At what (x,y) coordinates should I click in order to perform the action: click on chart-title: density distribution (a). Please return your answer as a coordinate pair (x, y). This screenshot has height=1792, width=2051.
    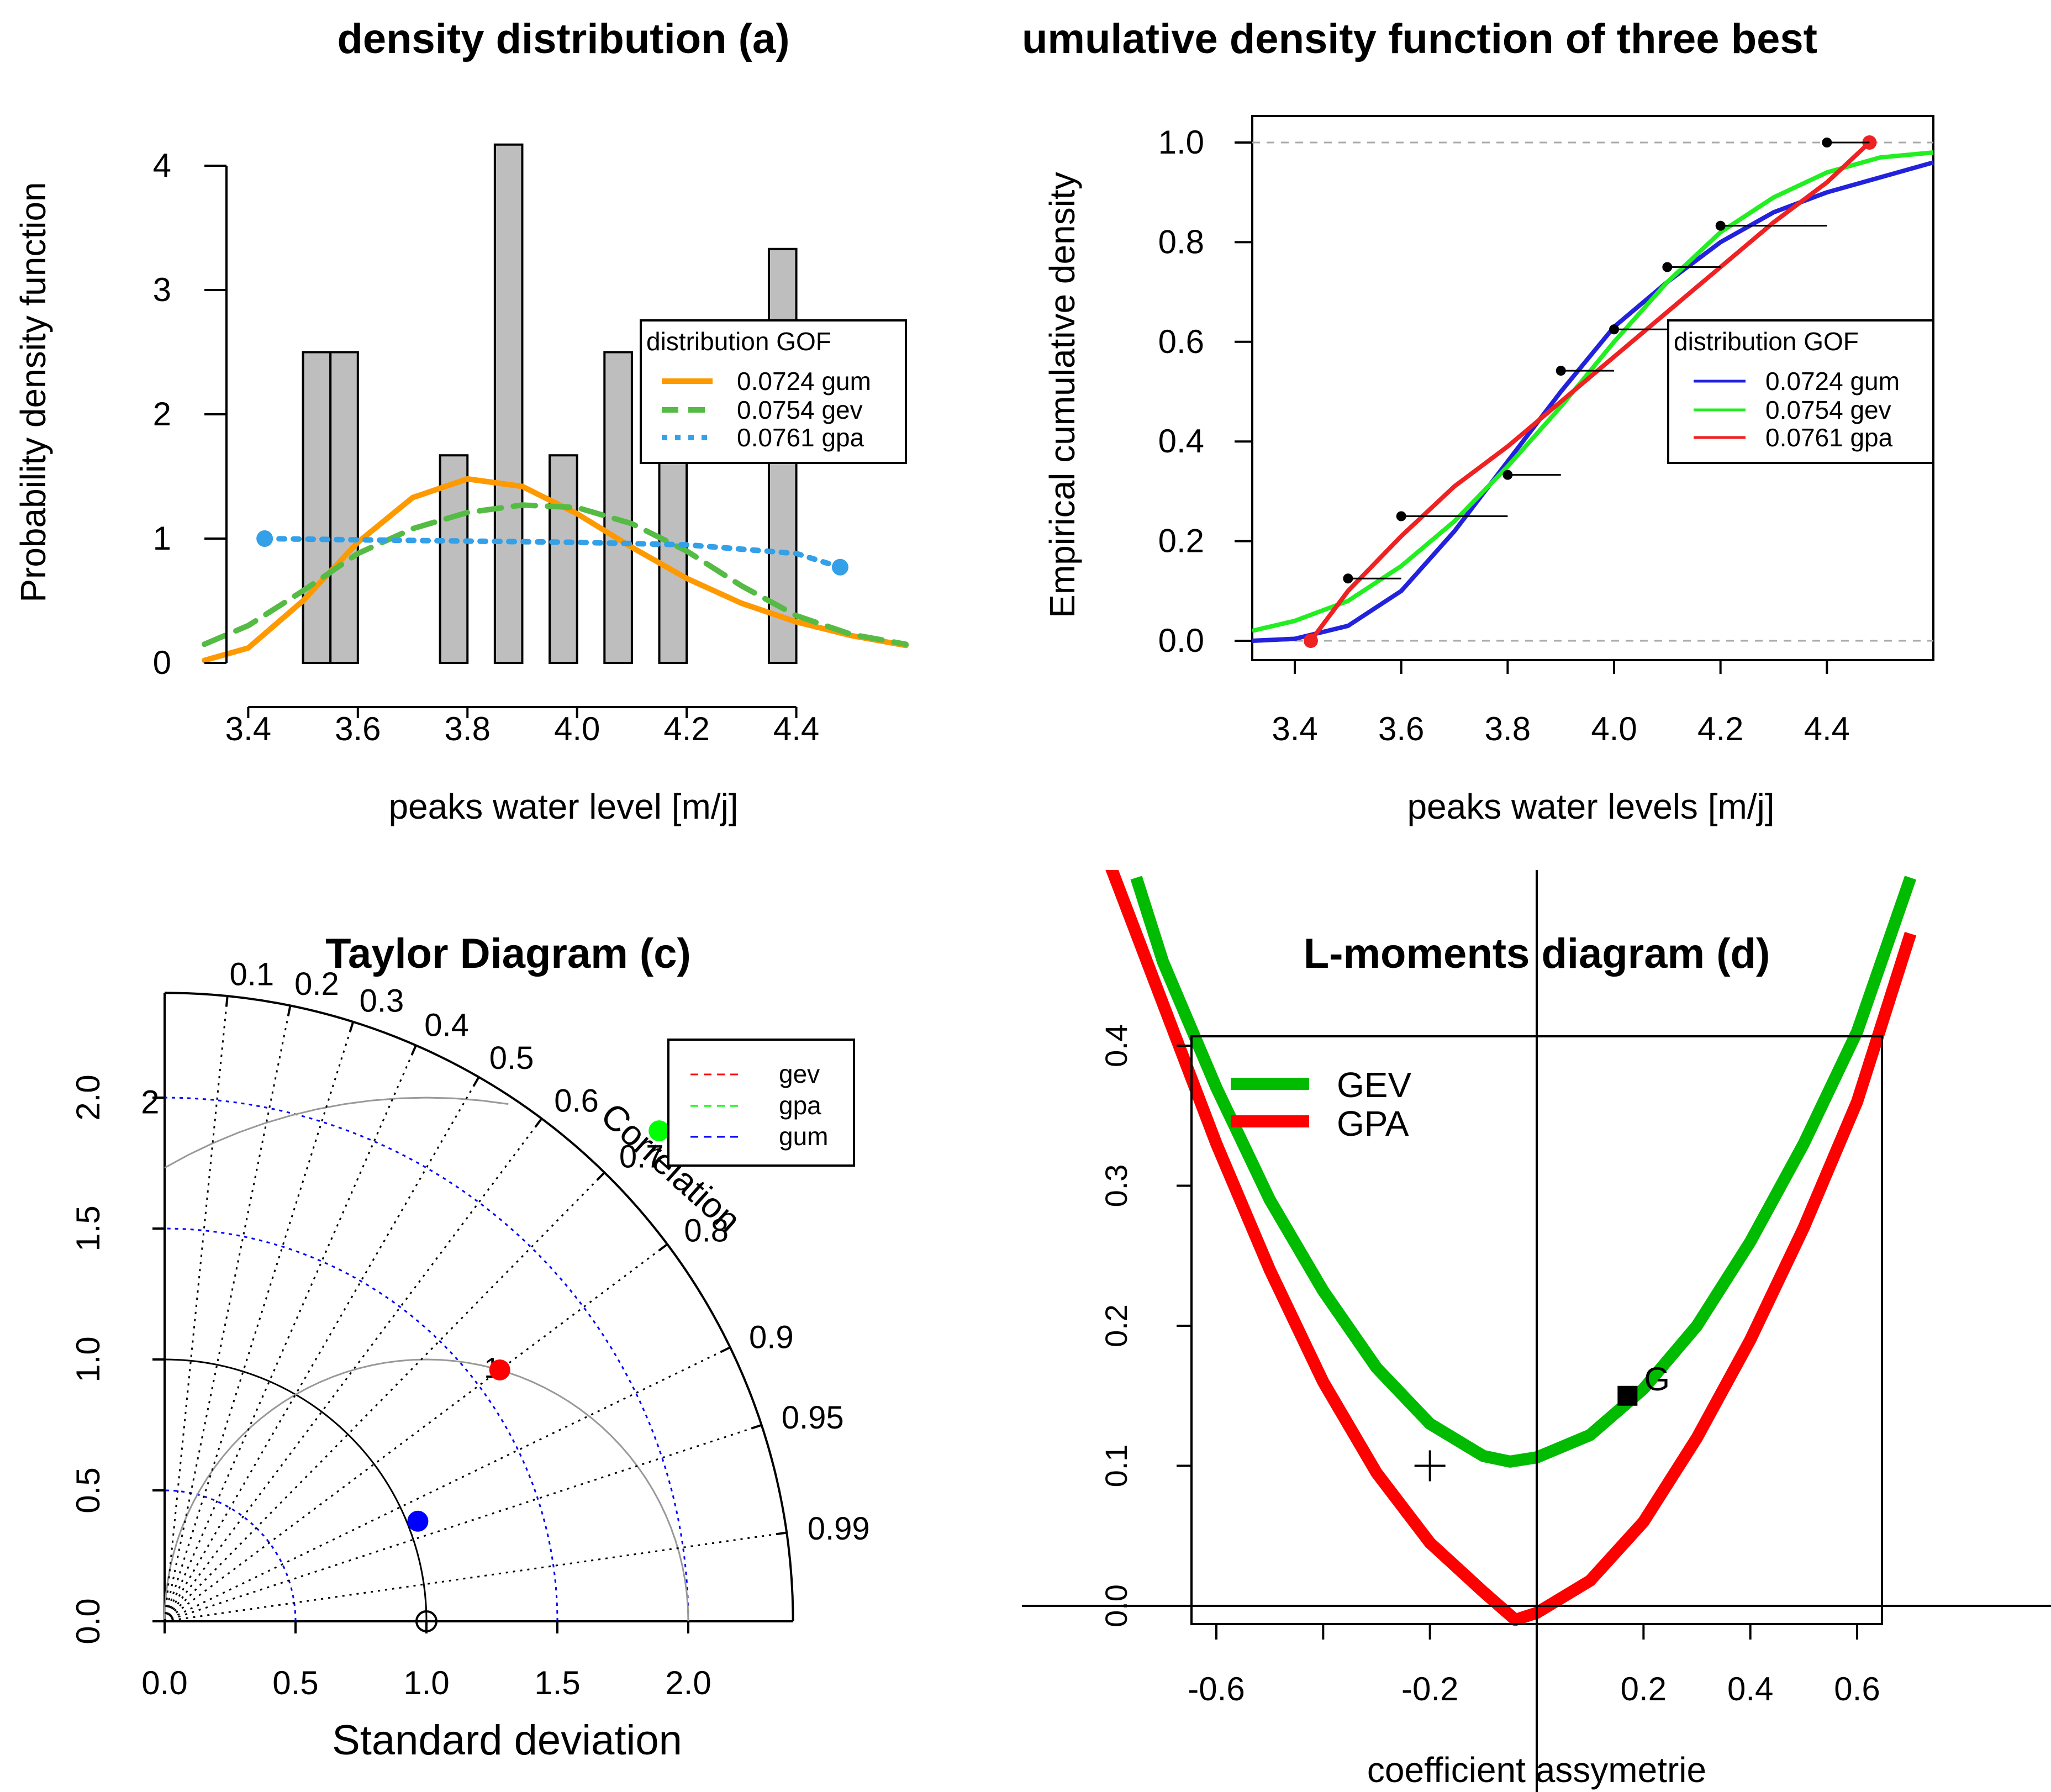
    Looking at the image, I should click on (563, 38).